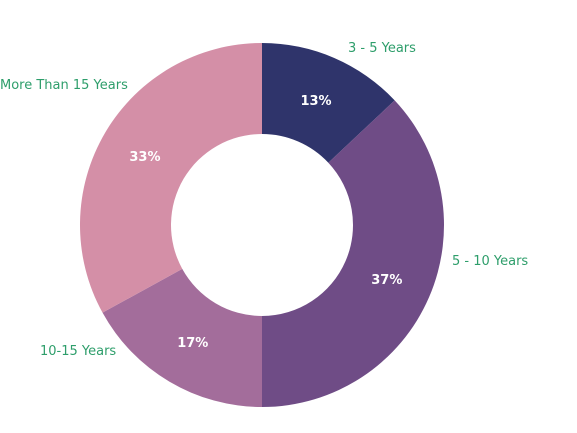 Image resolution: width=577 pixels, height=433 pixels. I want to click on value-label: 17%, so click(192, 343).